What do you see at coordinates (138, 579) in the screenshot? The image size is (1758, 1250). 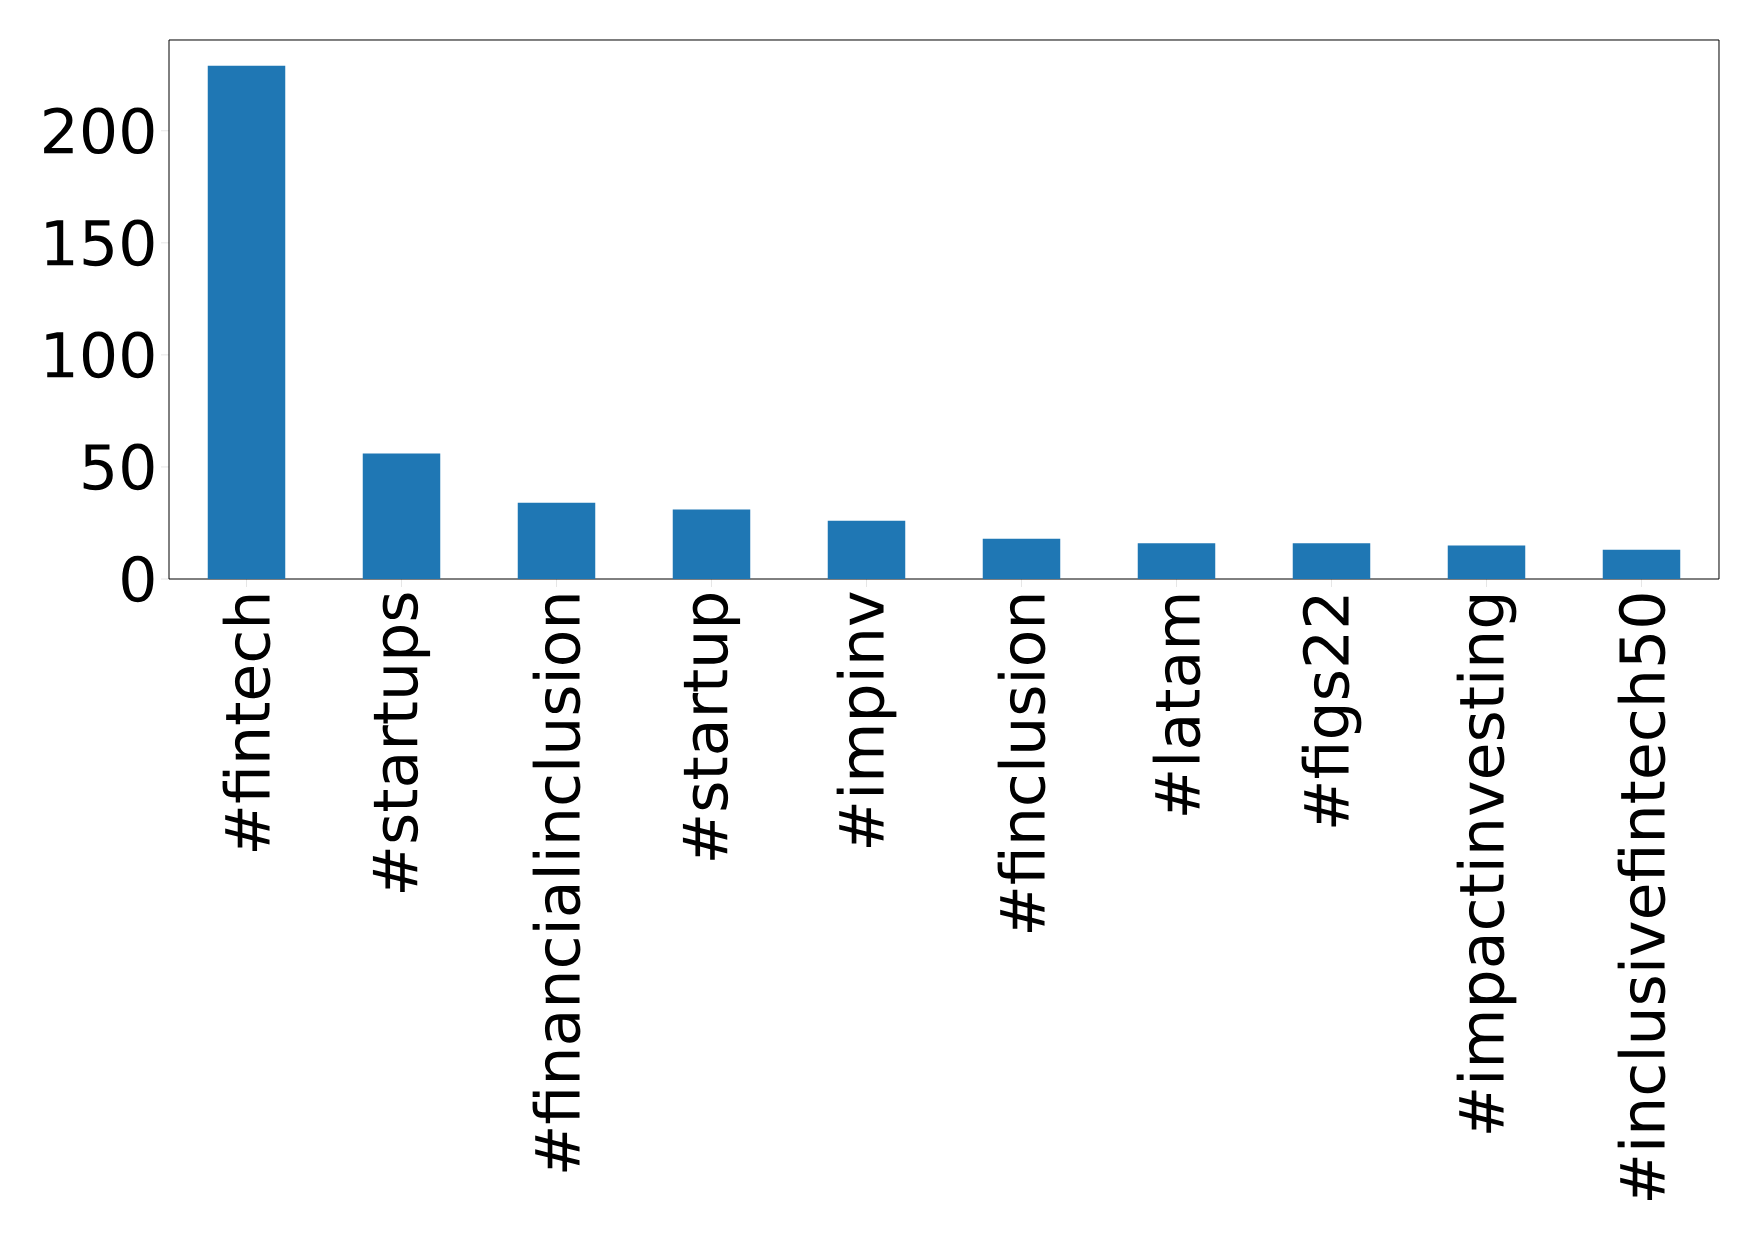 I see `y-tick-label: 0` at bounding box center [138, 579].